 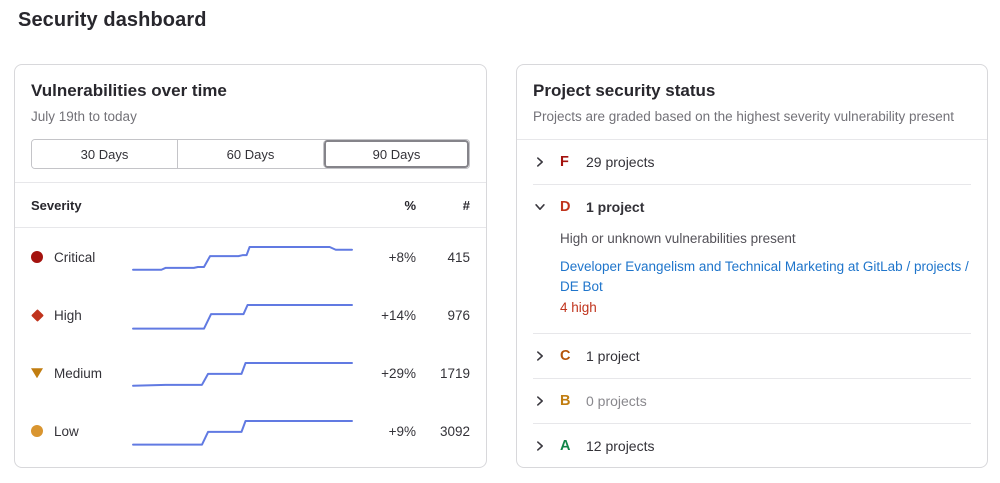 I want to click on percent-change-value: +9%, so click(x=402, y=431).